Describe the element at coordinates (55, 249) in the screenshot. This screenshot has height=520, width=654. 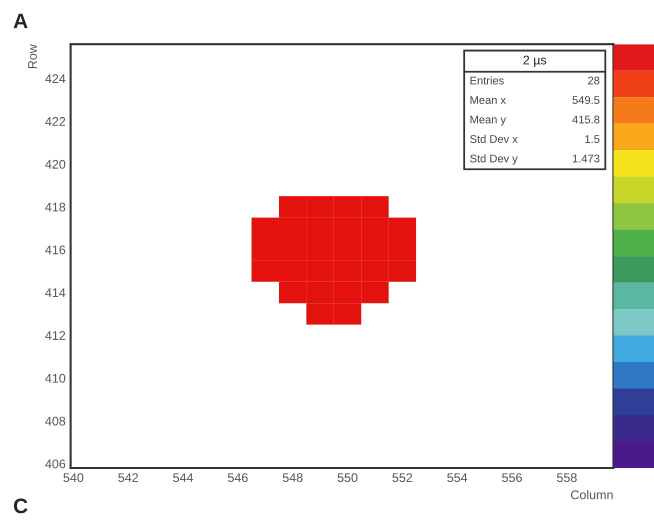
I see `y-tick-label: 416` at that location.